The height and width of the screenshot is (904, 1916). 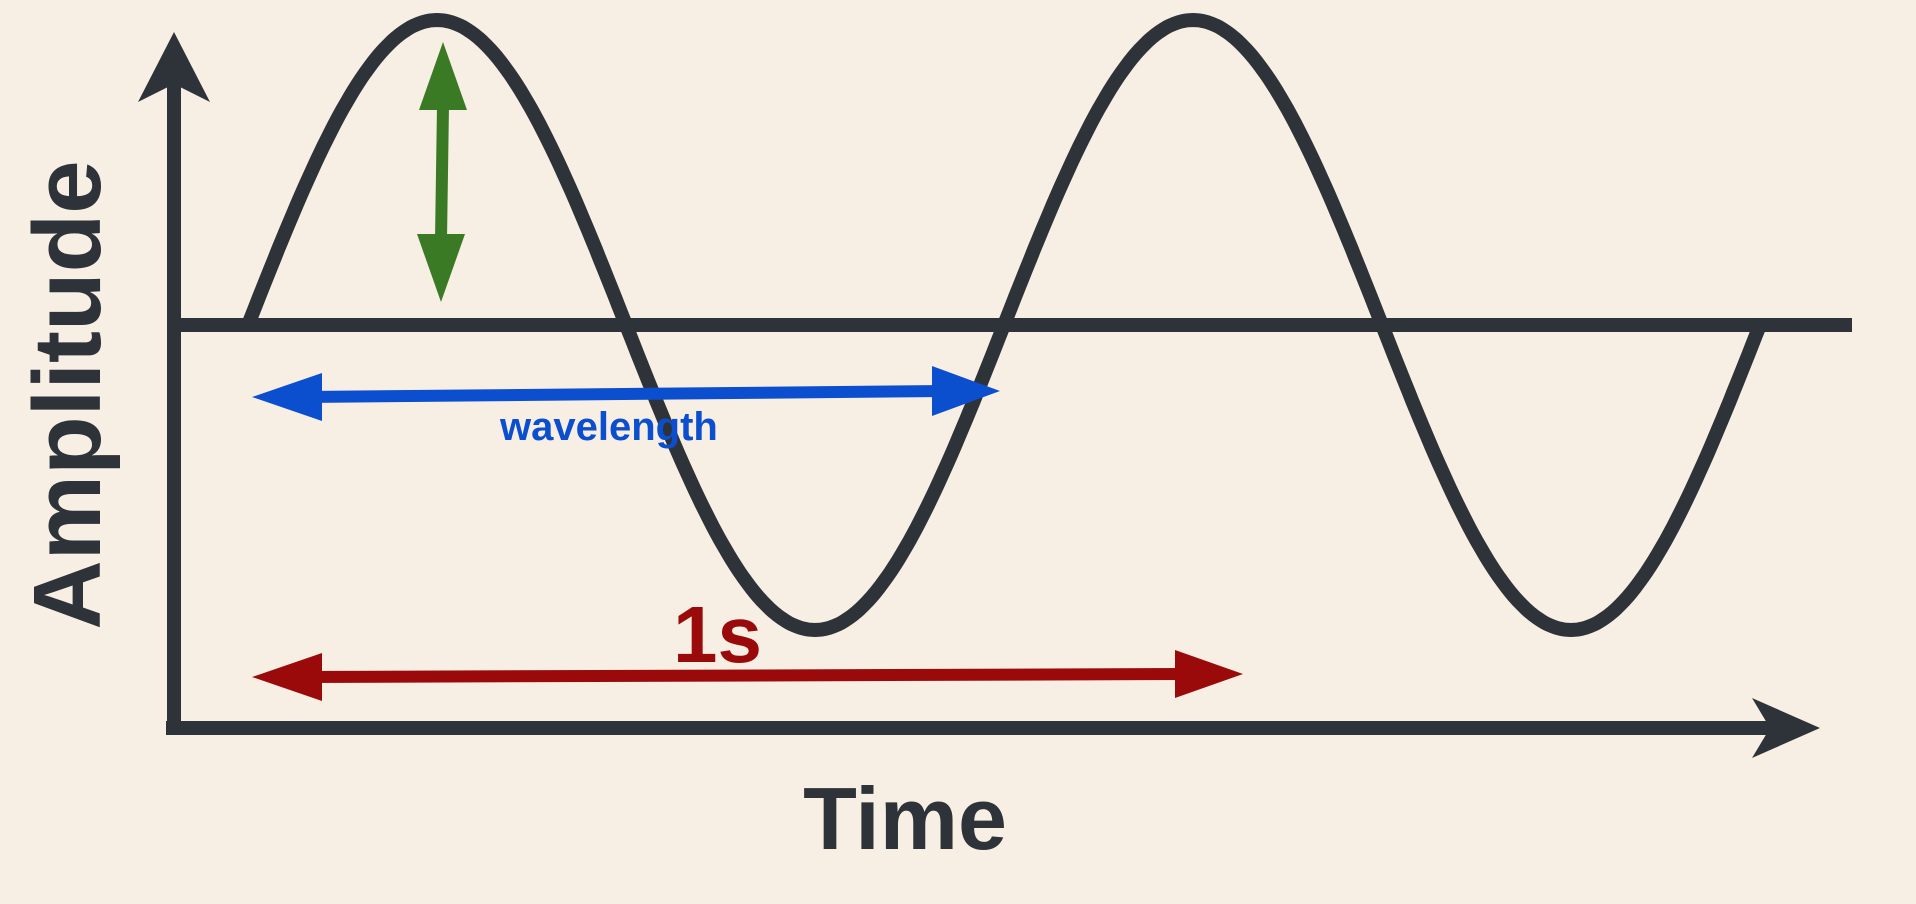 I want to click on wavelength-arrow, so click(x=626, y=393).